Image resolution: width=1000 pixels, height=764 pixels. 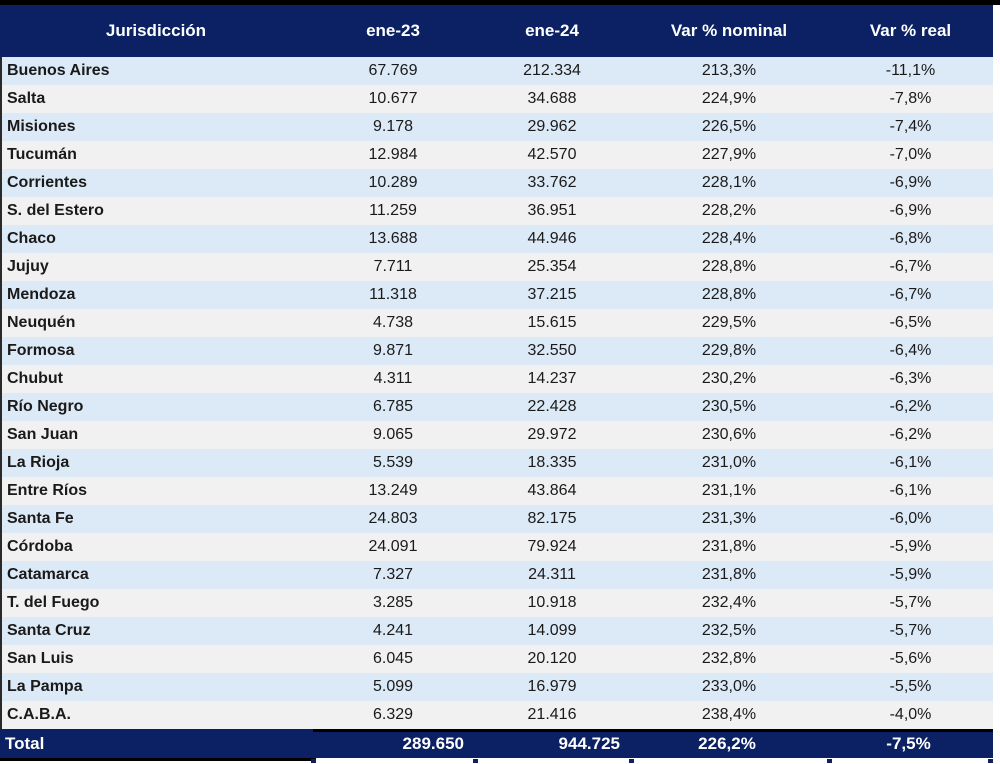 I want to click on table-row: Río Negro 6.785 22.428 230,5% -6,2%, so click(x=497, y=407).